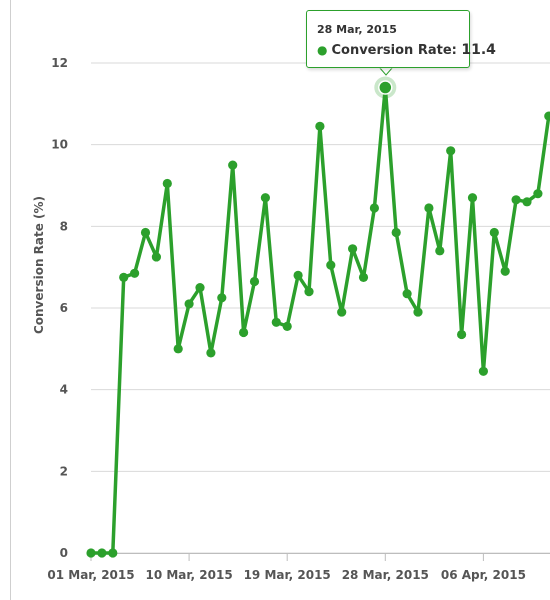 Image resolution: width=550 pixels, height=600 pixels. Describe the element at coordinates (385, 87) in the screenshot. I see `data-point-highlighted` at that location.